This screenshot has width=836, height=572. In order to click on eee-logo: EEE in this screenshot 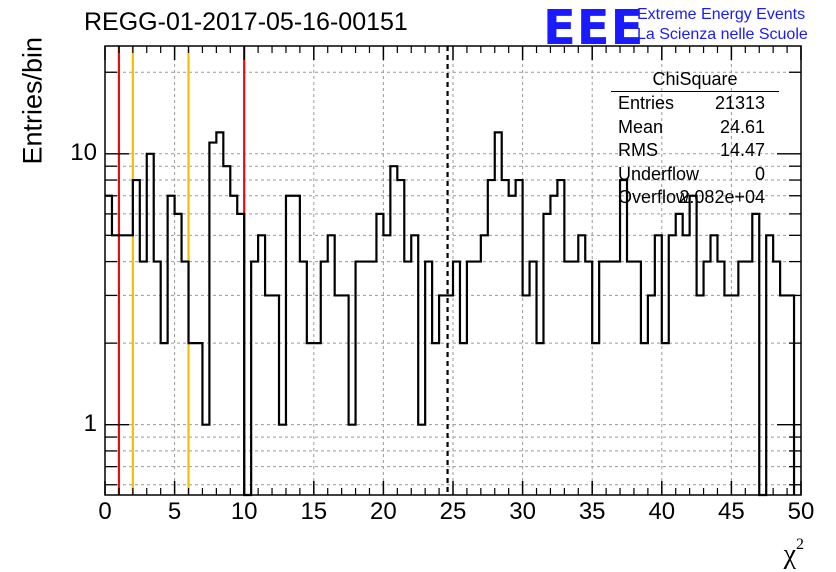, I will do `click(594, 28)`.